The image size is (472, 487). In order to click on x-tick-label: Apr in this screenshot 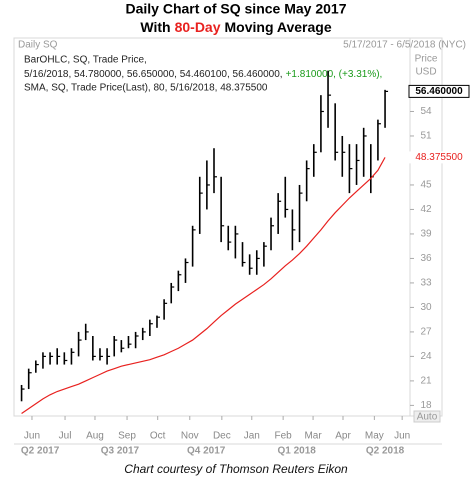, I will do `click(343, 436)`.